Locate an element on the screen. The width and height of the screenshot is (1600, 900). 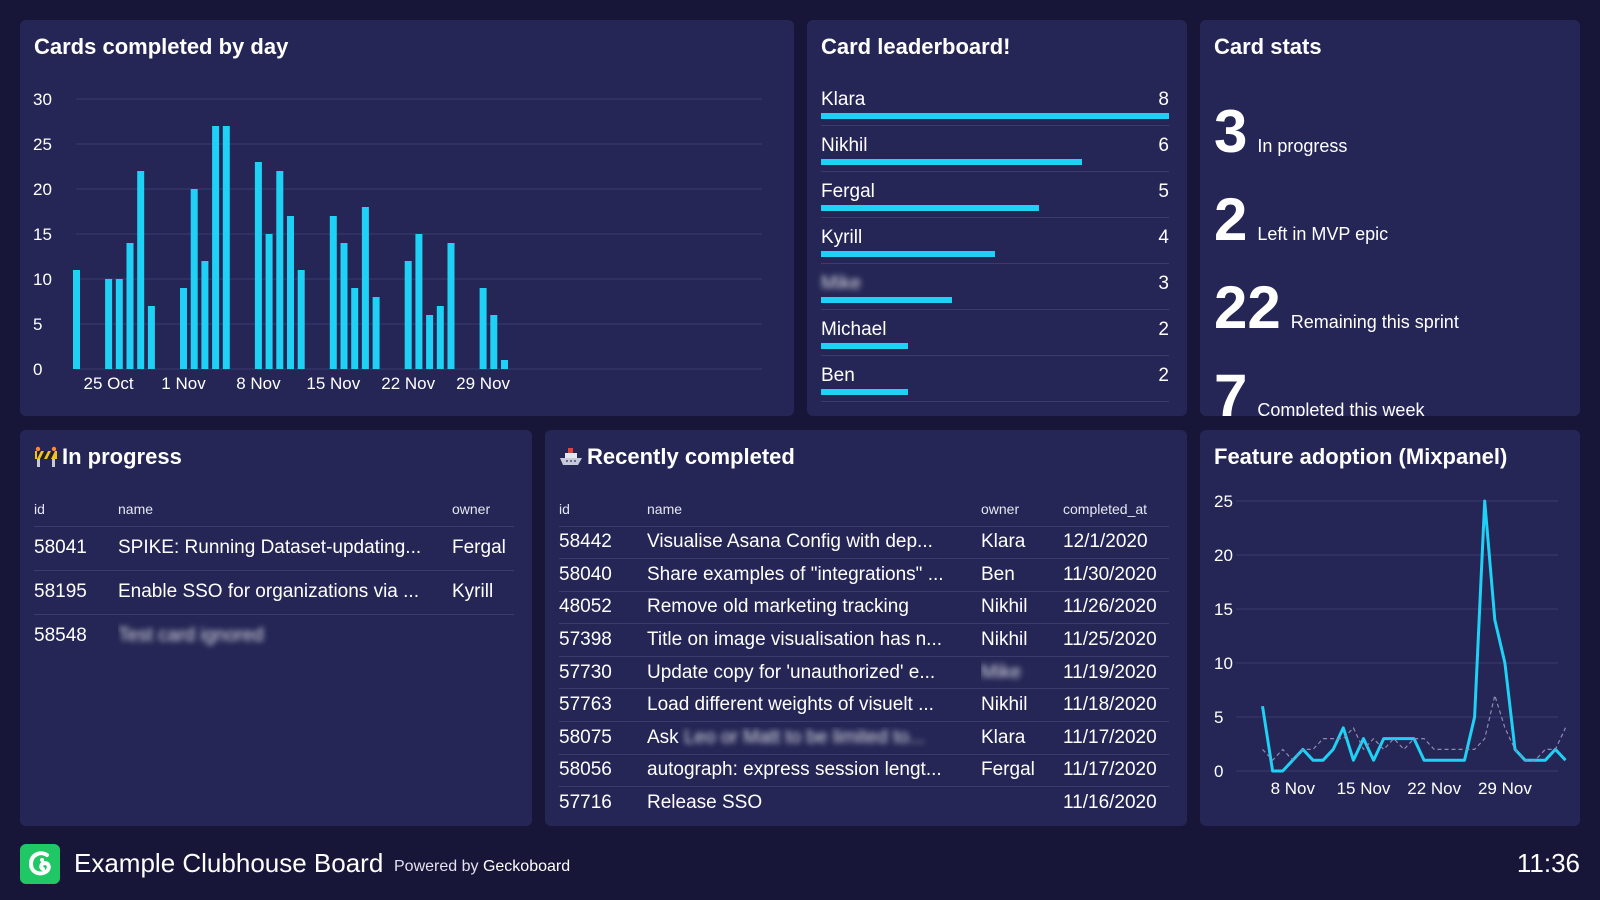
x-tick-label: 15 Nov is located at coordinates (333, 383).